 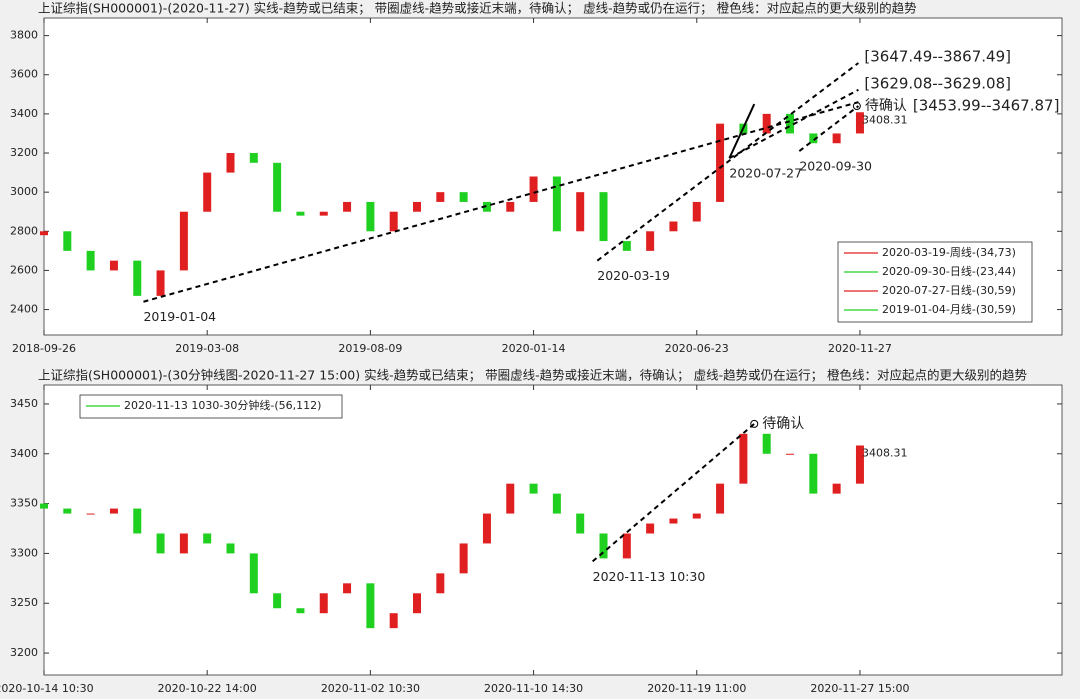 I want to click on y-tick-label: 3000, so click(x=24, y=191).